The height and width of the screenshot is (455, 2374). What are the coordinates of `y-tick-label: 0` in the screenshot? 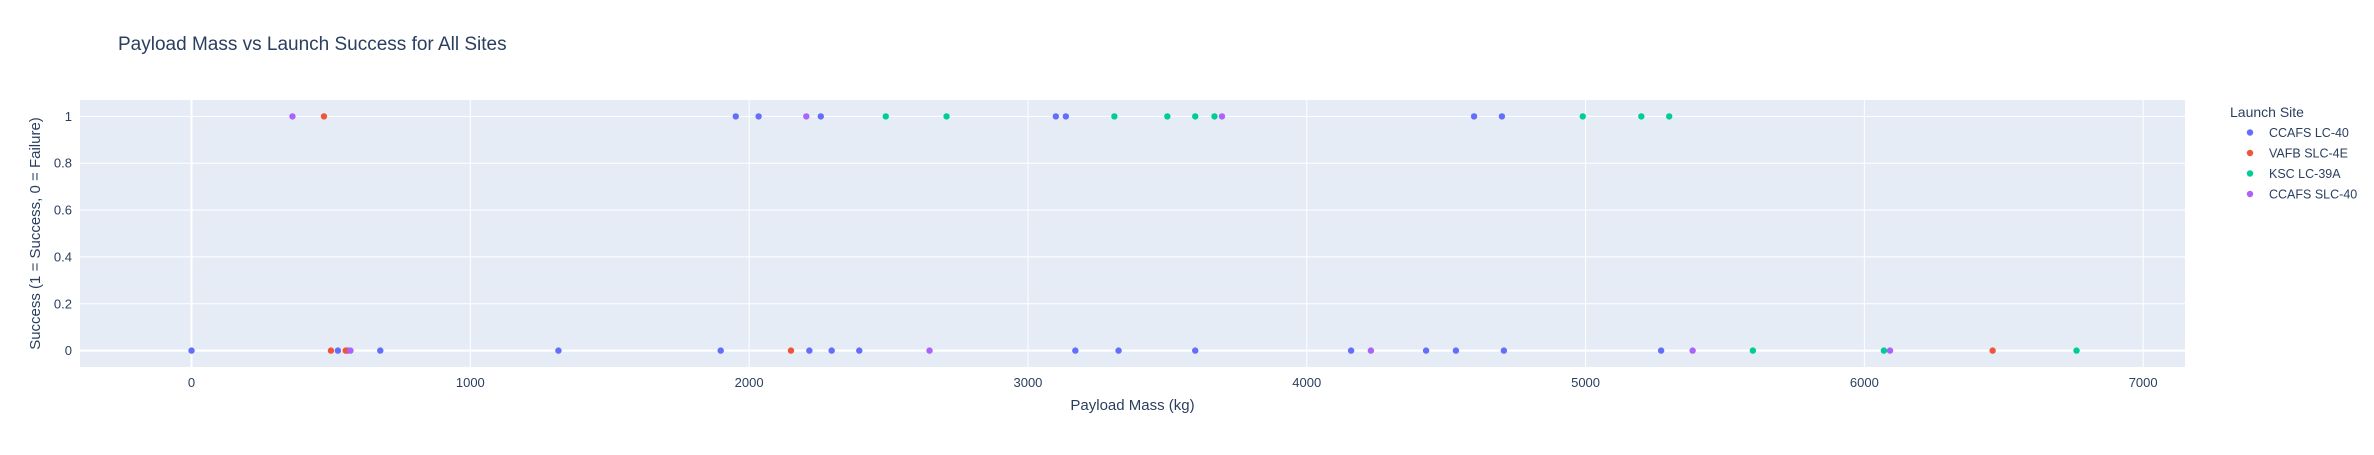 It's located at (68, 350).